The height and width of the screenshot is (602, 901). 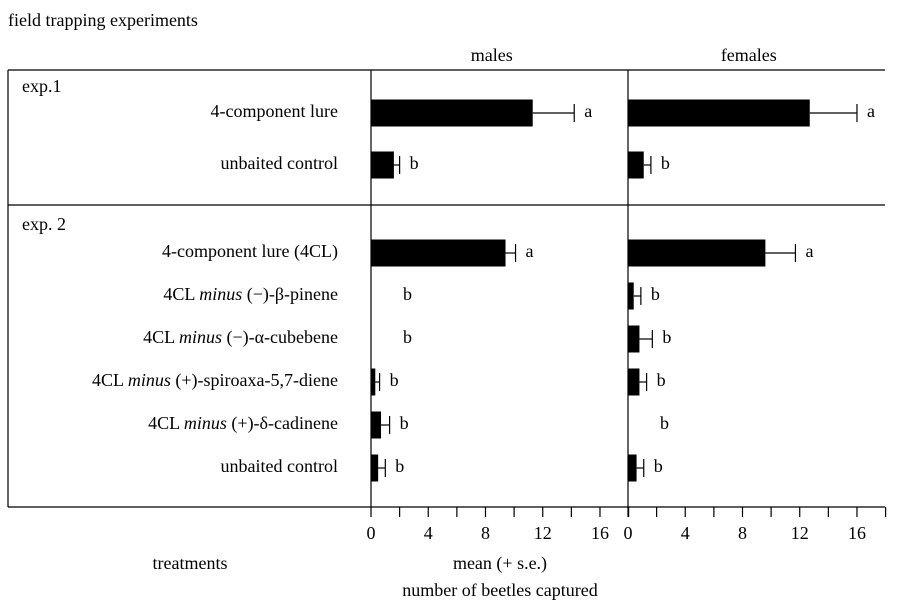 I want to click on panel-title: males, so click(x=492, y=55).